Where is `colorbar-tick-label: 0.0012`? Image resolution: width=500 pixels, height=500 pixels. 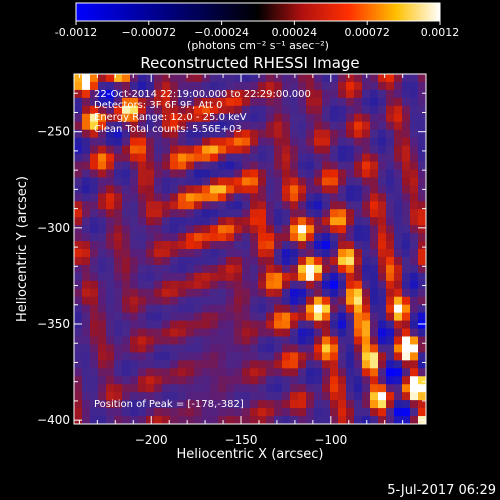 colorbar-tick-label: 0.0012 is located at coordinates (440, 32).